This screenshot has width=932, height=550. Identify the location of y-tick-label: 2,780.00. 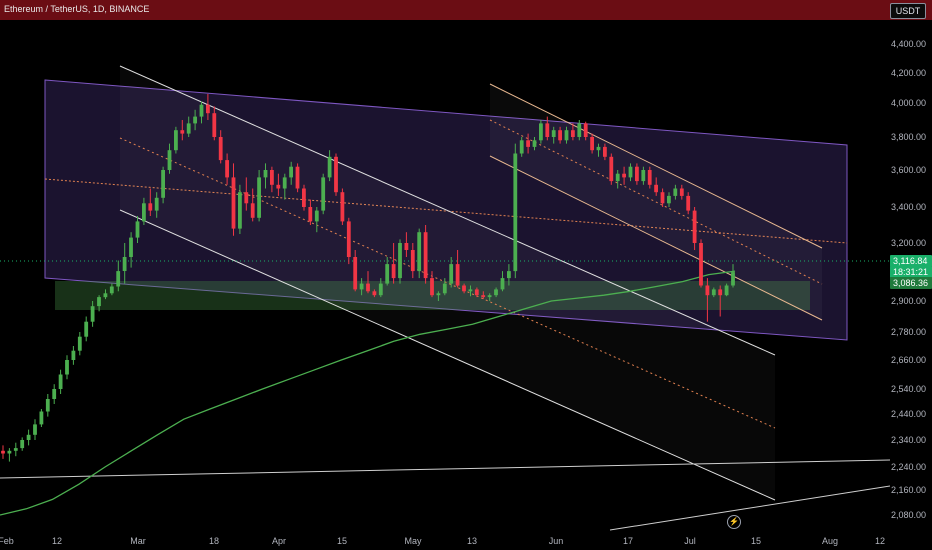
(908, 332).